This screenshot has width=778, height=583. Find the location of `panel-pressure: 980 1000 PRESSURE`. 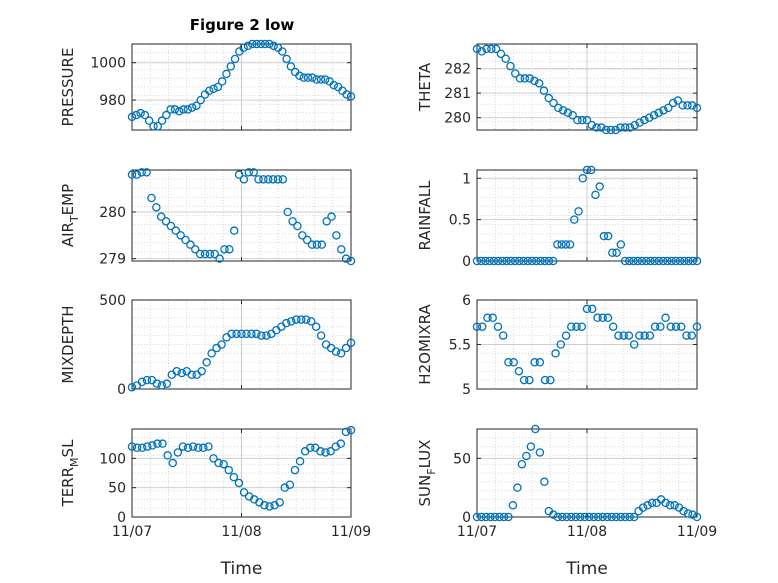

panel-pressure: 980 1000 PRESSURE is located at coordinates (207, 85).